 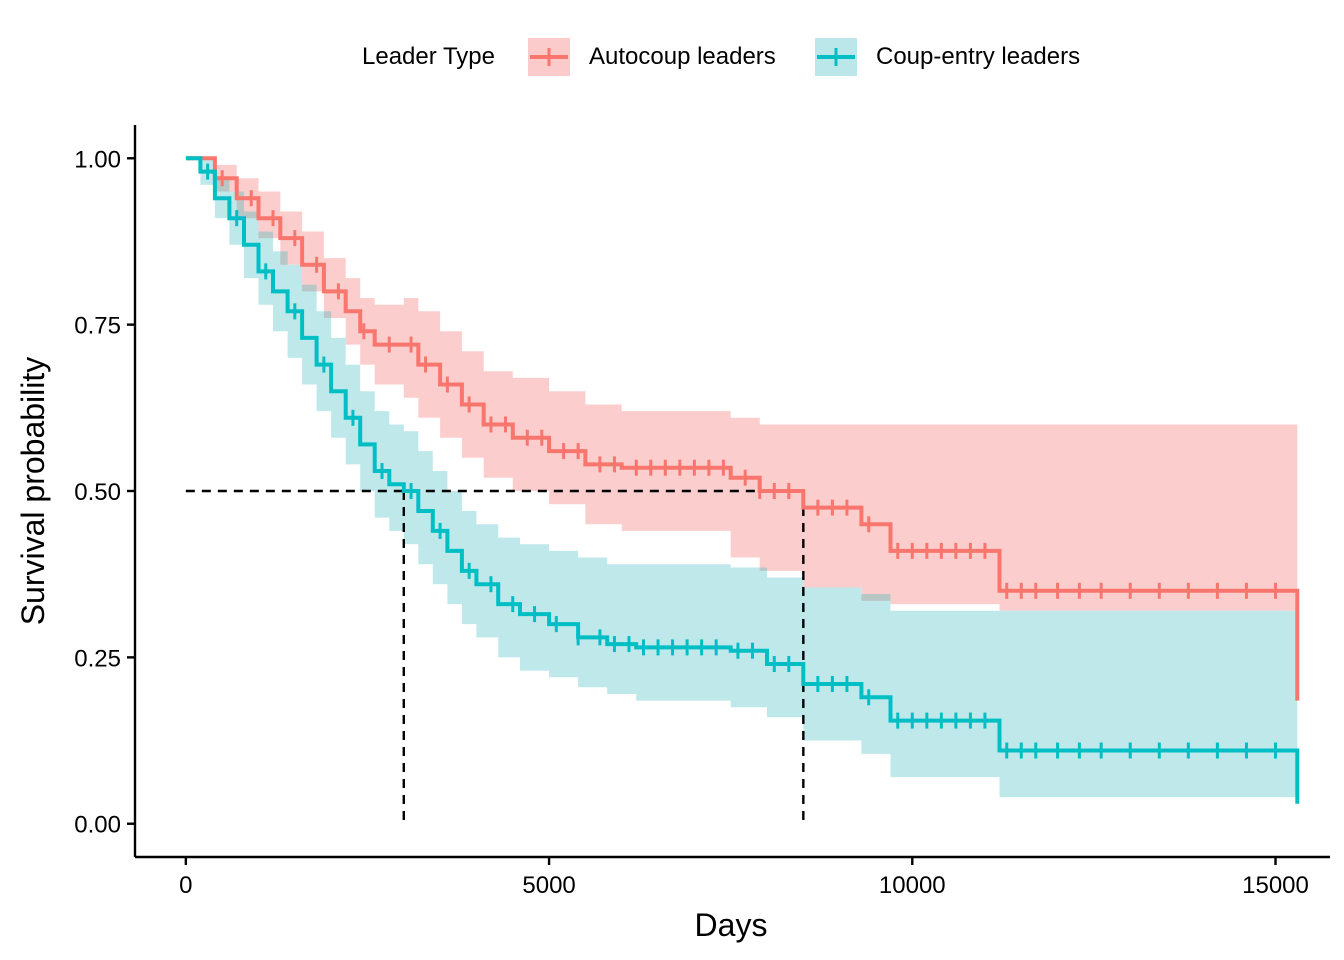 What do you see at coordinates (978, 56) in the screenshot?
I see `legend-label-coup-entry: Coup-entry leaders` at bounding box center [978, 56].